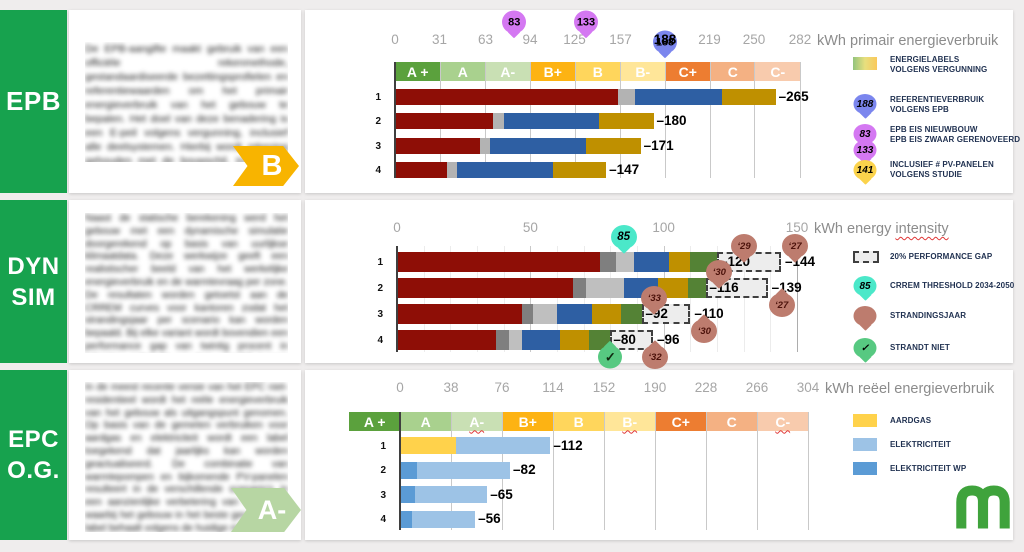 This screenshot has width=1024, height=552. Describe the element at coordinates (881, 229) in the screenshot. I see `axis-unit-label: kWh energy intensity` at that location.